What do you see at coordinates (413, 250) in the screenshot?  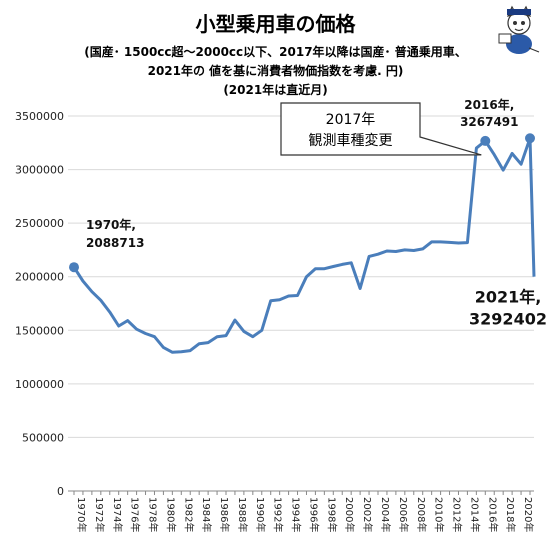 I see `data-point-2008` at bounding box center [413, 250].